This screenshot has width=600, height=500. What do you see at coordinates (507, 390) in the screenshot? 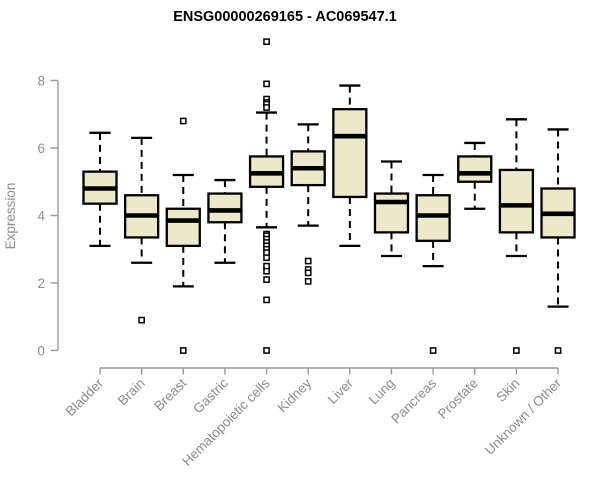
I see `x-tick-label-skin: Skin` at bounding box center [507, 390].